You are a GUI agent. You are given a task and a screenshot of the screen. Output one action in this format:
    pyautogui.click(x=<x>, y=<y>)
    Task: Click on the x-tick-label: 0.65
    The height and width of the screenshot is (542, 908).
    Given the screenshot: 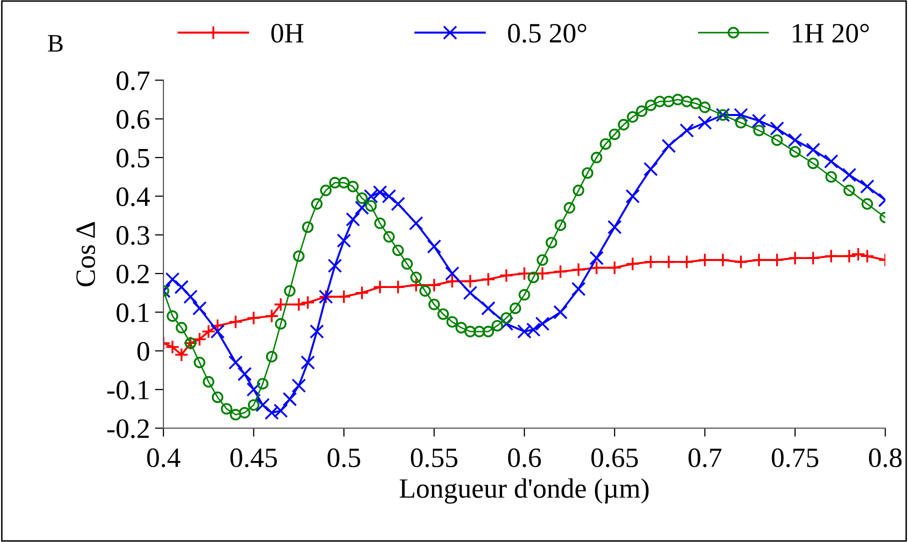 What is the action you would take?
    pyautogui.click(x=614, y=458)
    